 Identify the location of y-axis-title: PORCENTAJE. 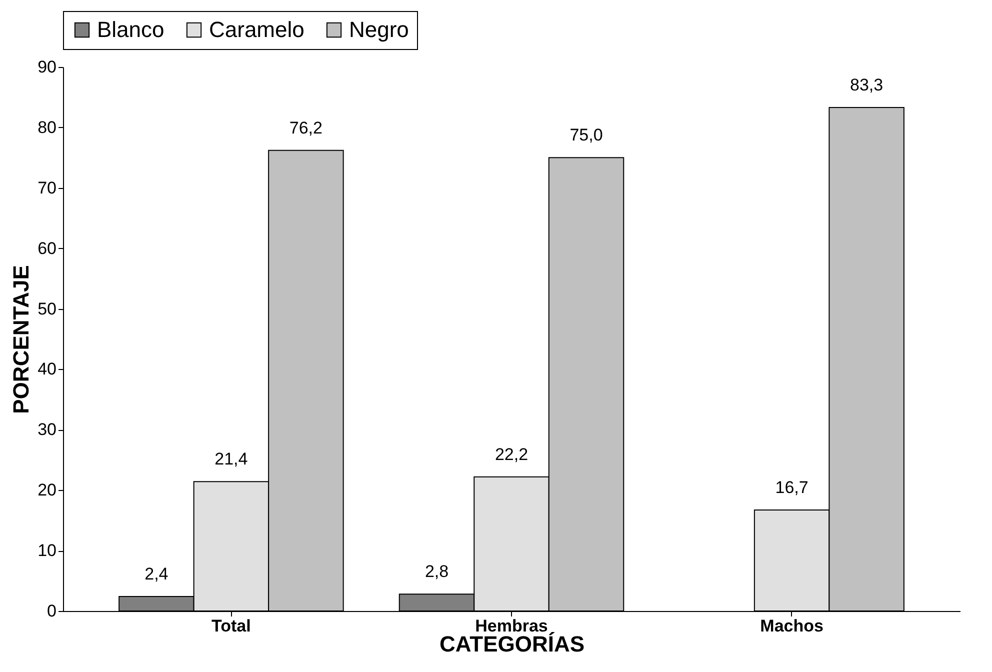
(21, 339).